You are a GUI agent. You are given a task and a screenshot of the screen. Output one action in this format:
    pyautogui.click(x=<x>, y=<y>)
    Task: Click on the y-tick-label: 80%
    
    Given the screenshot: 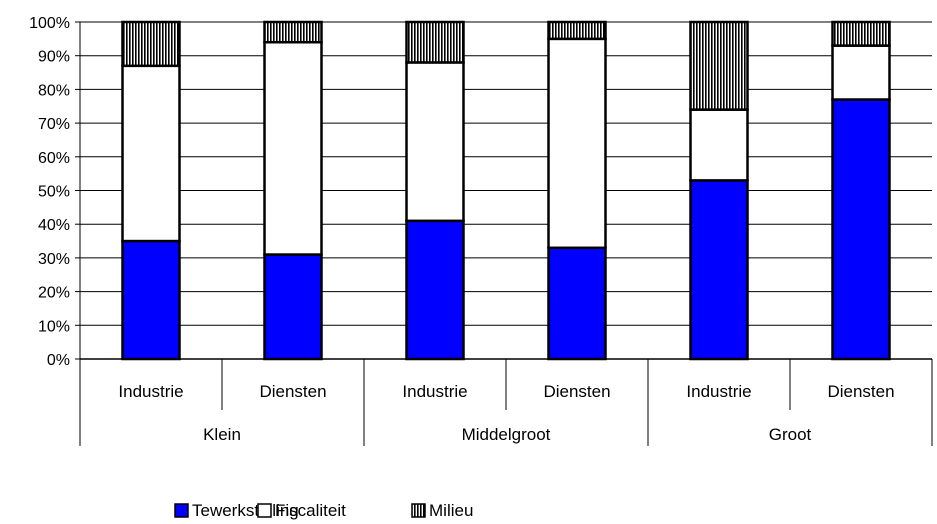 What is the action you would take?
    pyautogui.click(x=54, y=90)
    